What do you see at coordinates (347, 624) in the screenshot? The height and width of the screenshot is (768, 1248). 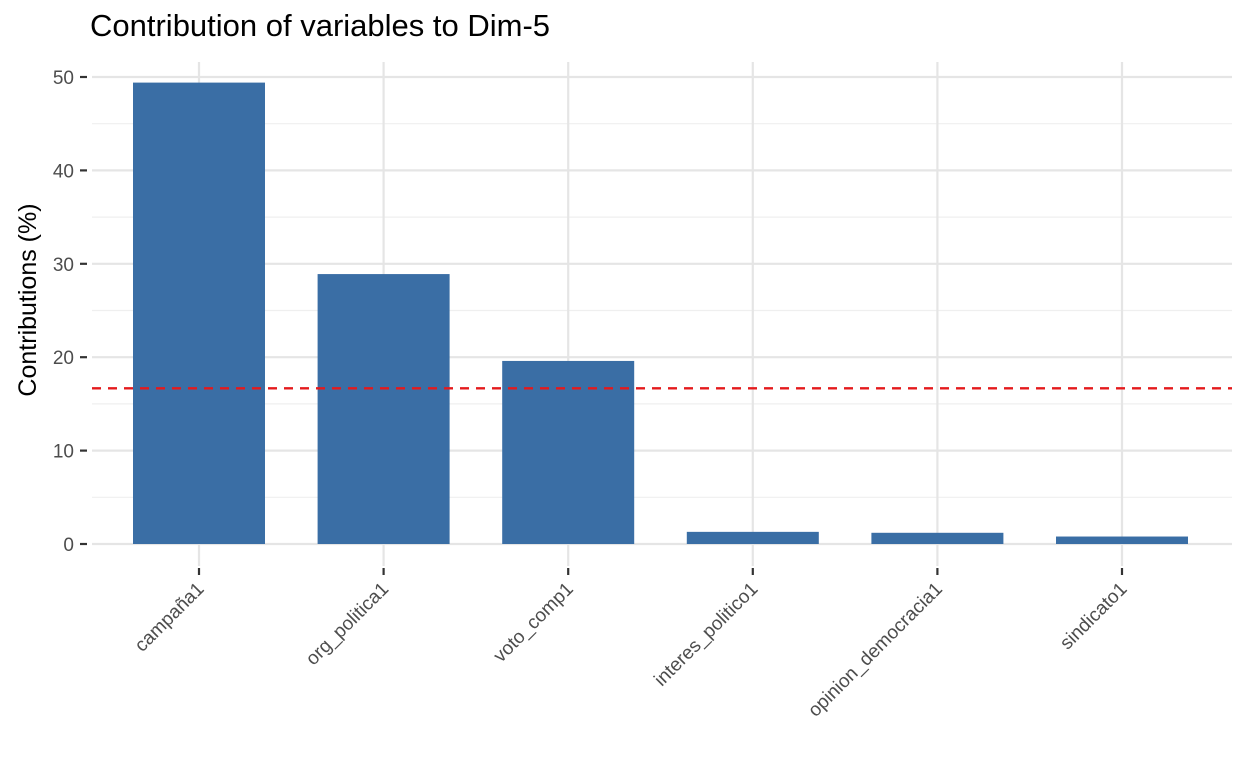 I see `x-tick-label: org_politica1` at bounding box center [347, 624].